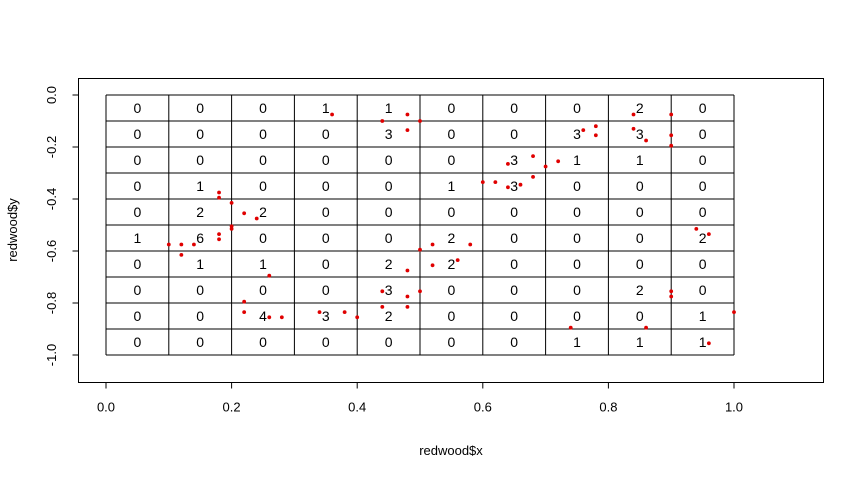 The image size is (864, 480). Describe the element at coordinates (61, 226) in the screenshot. I see `y-axis: 0.0 -0.2 -0.4 -0.6 -0.8 -1.0` at that location.